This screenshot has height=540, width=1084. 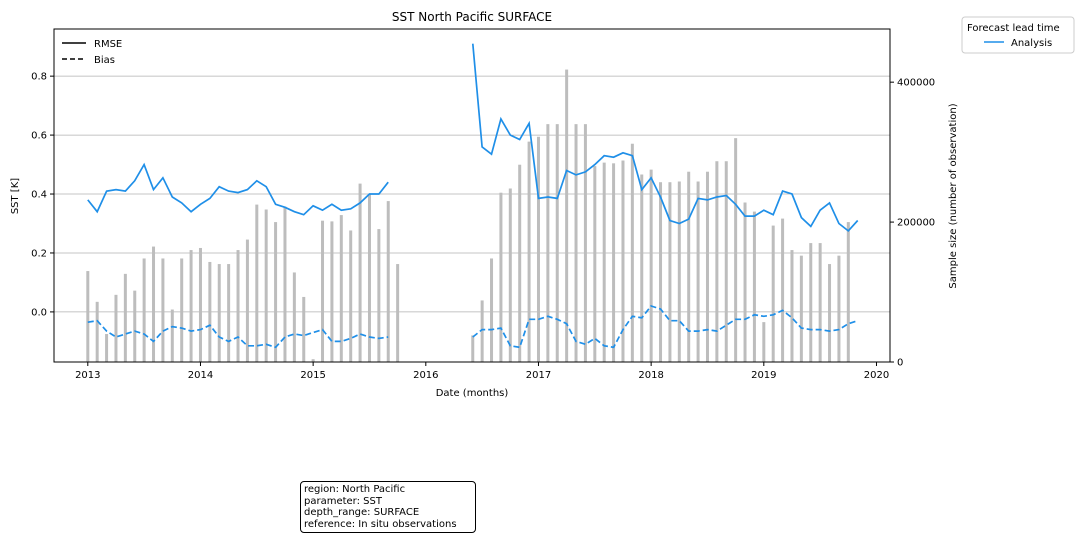 What do you see at coordinates (104, 60) in the screenshot?
I see `legend-bias-label: Bias` at bounding box center [104, 60].